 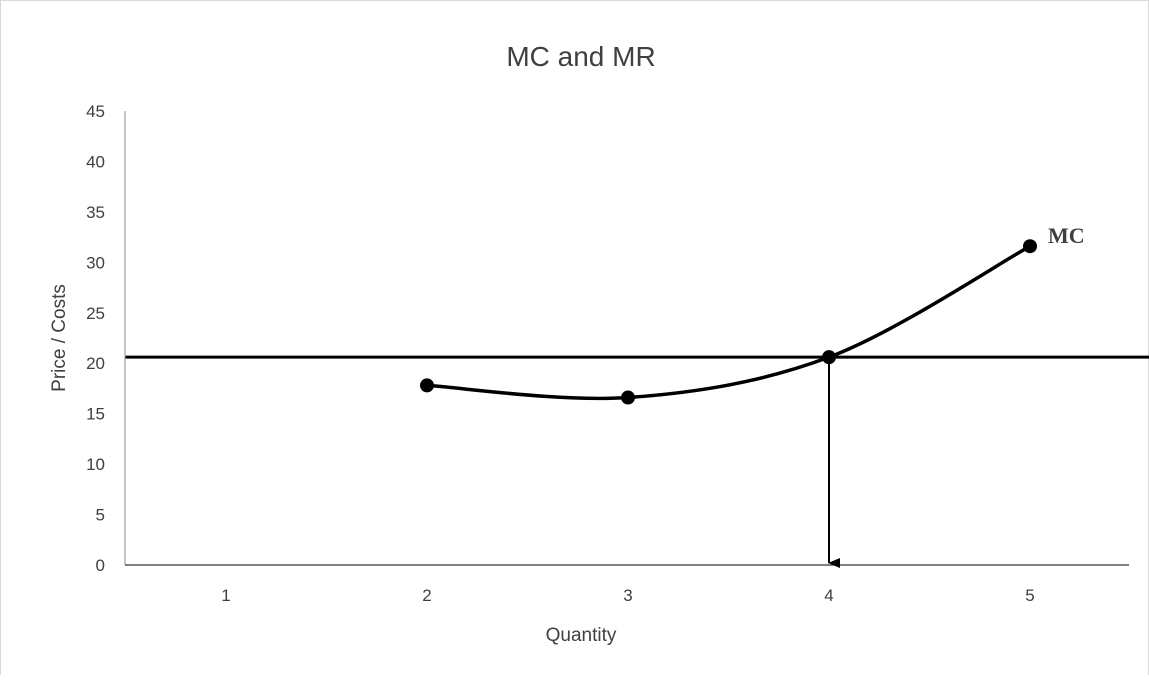 I want to click on x-tick-label: 1, so click(x=225, y=595).